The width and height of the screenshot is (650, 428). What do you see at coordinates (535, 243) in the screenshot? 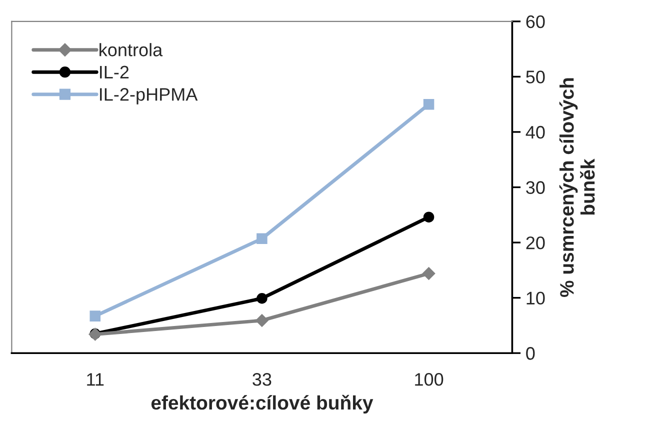
I see `y-tick-label: 20` at bounding box center [535, 243].